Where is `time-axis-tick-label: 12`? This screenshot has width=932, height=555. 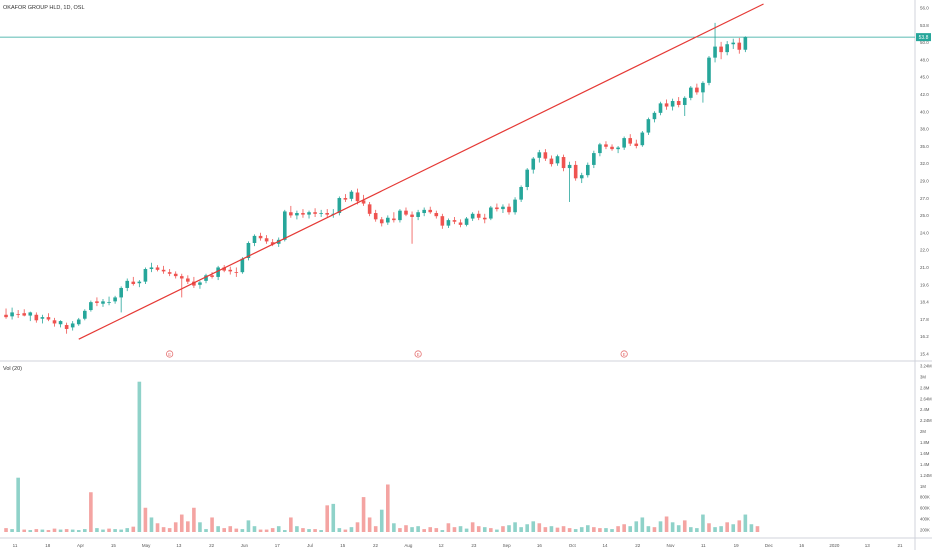 time-axis-tick-label: 12 is located at coordinates (442, 545).